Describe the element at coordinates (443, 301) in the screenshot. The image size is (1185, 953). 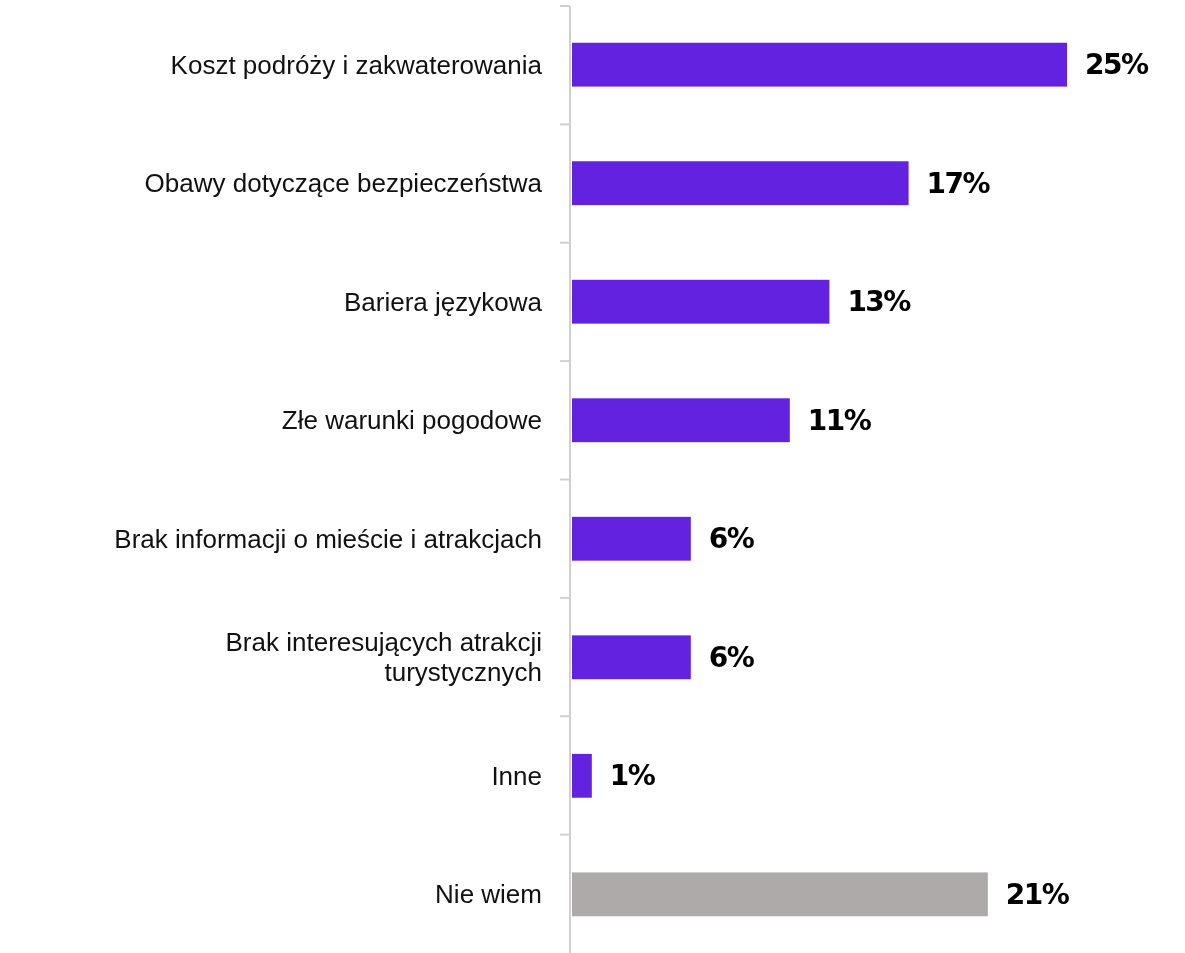
I see `y-tick-label: Bariera językowa` at that location.